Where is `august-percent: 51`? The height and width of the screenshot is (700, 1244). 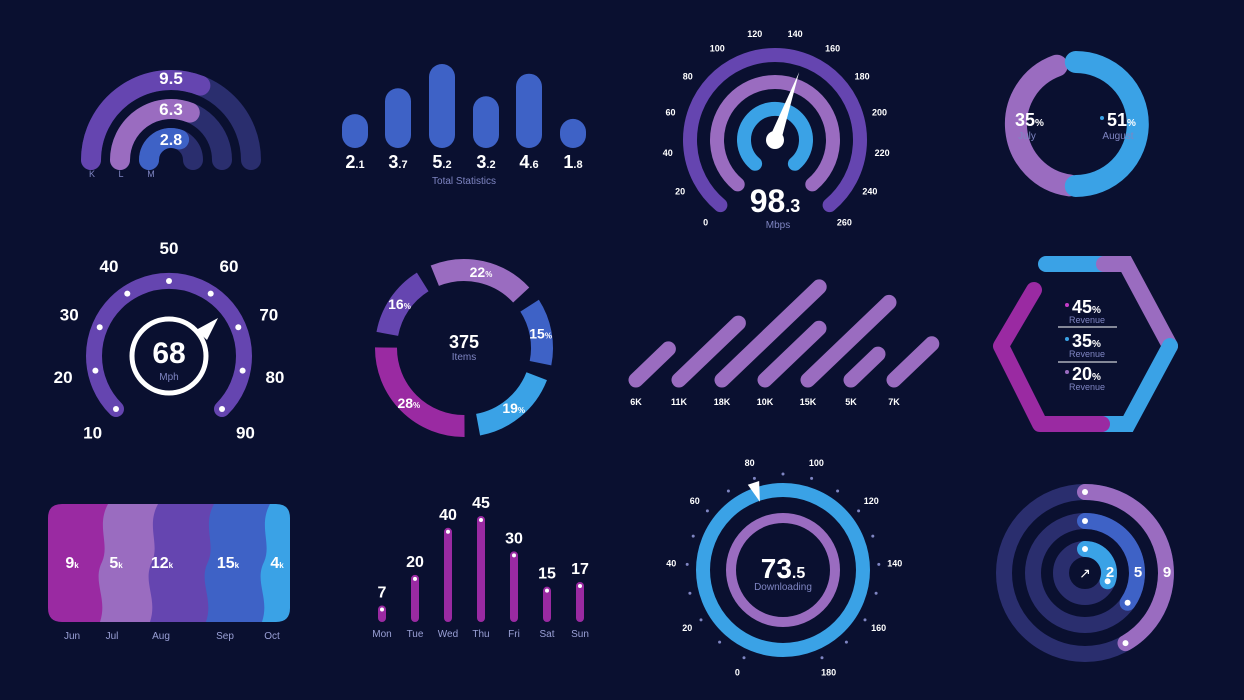
august-percent: 51 is located at coordinates (1117, 120).